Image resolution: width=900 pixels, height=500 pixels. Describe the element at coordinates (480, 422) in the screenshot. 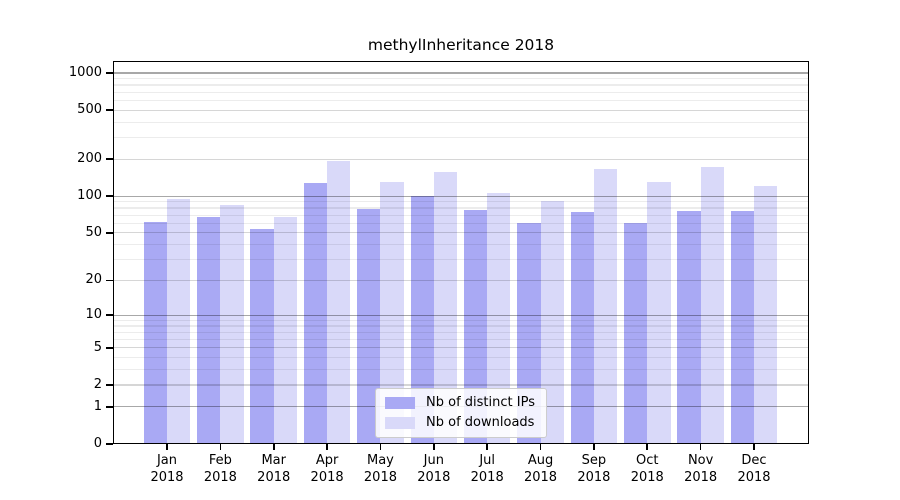

I see `legend-label: Nb of downloads` at that location.